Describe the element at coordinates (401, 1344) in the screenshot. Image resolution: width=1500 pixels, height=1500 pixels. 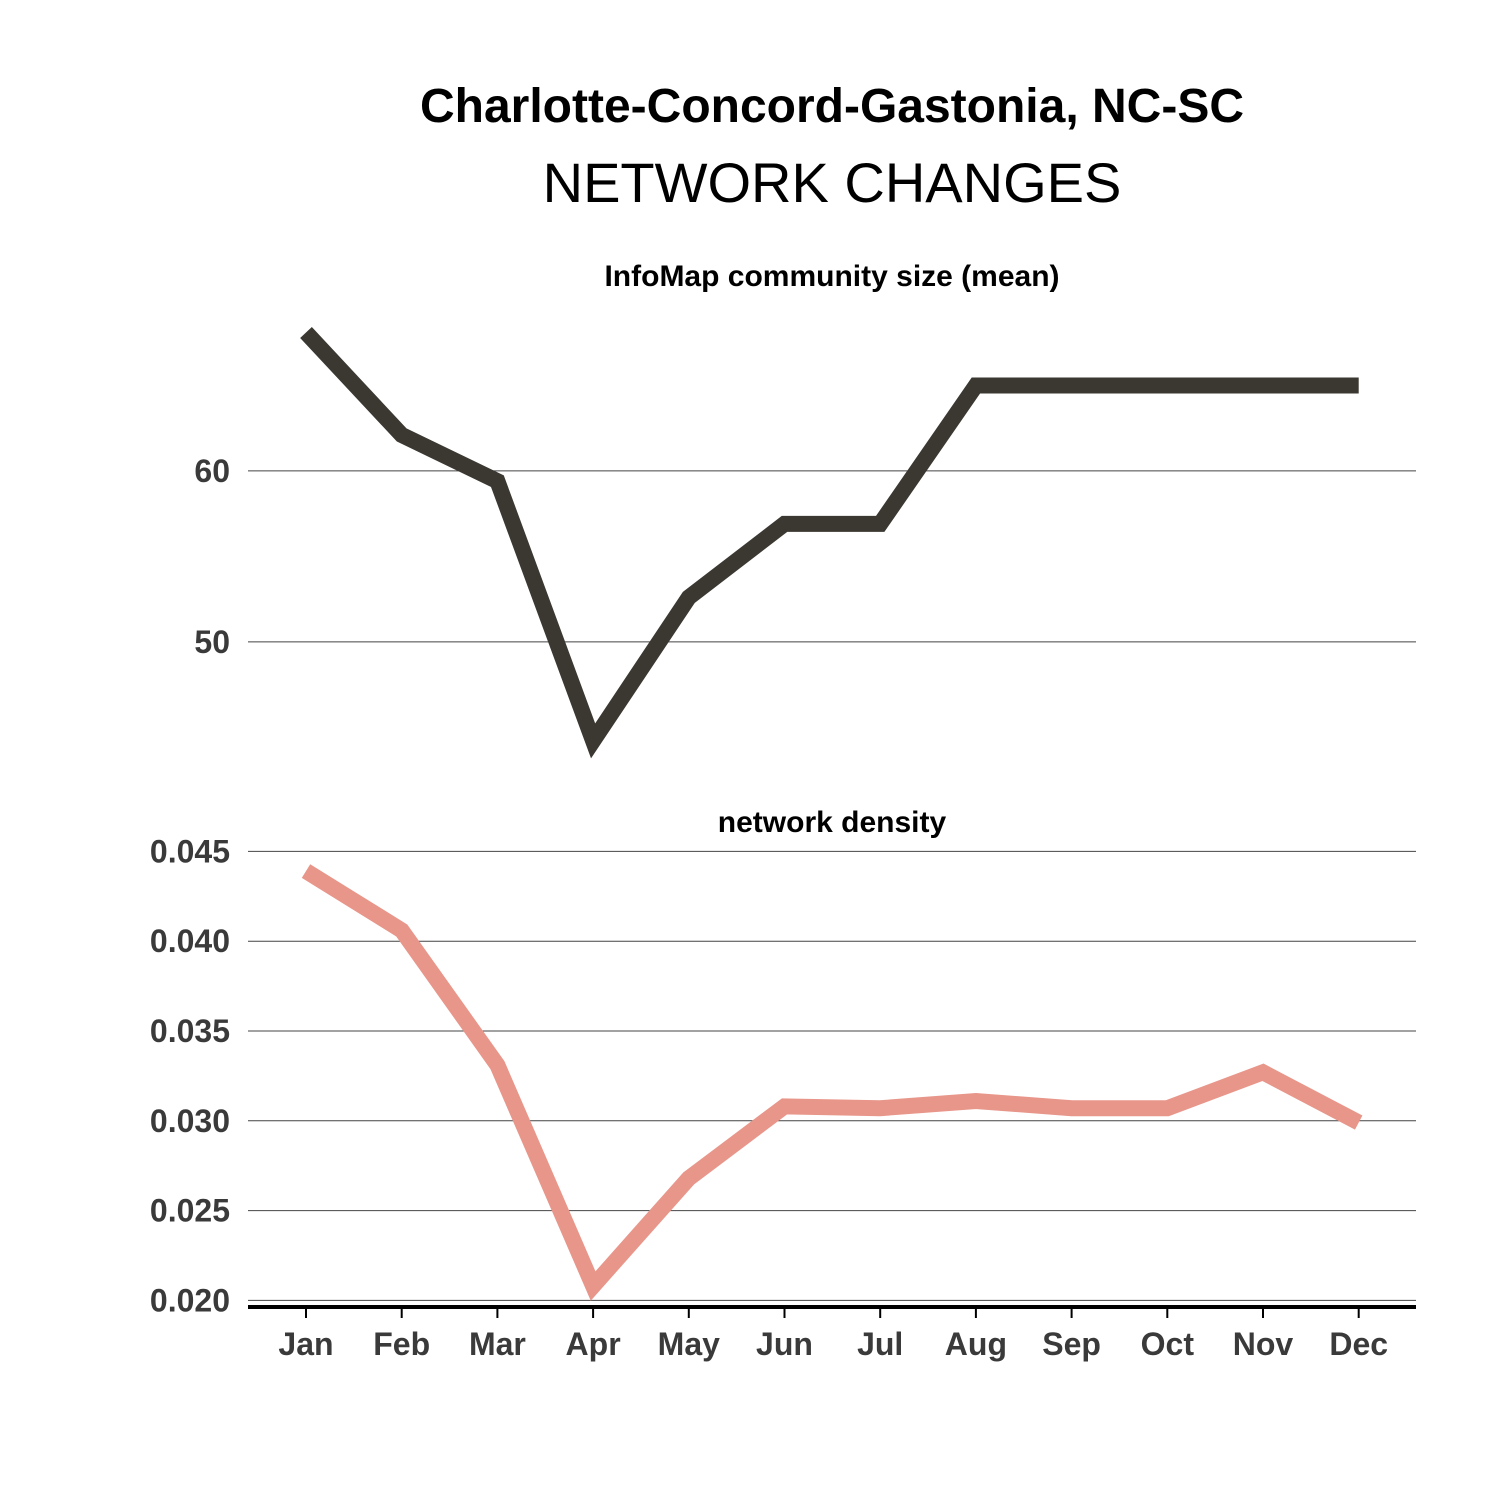
I see `x-tick-label: Feb` at that location.